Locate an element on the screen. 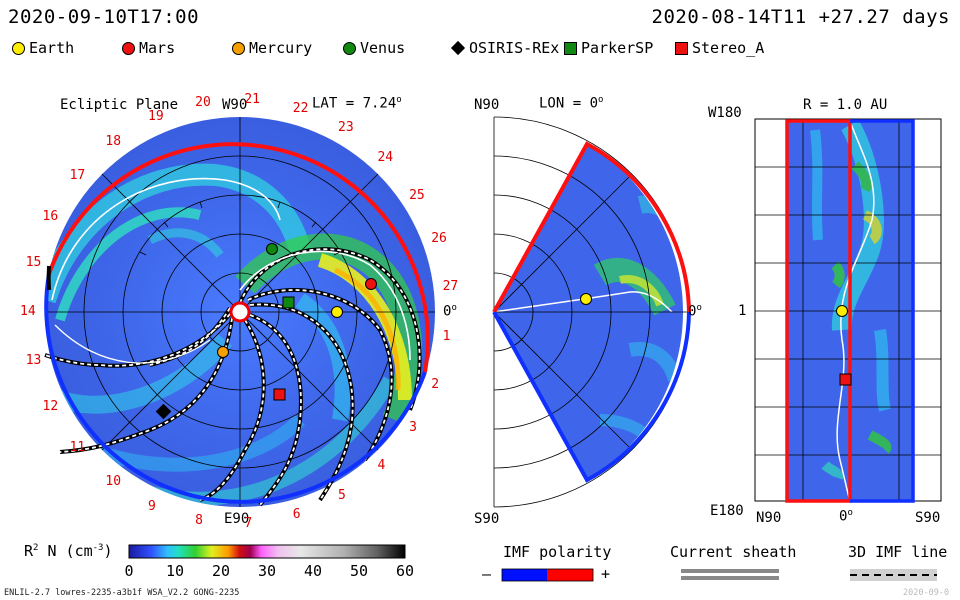  radius-title: R = 1.0 AU is located at coordinates (845, 105).